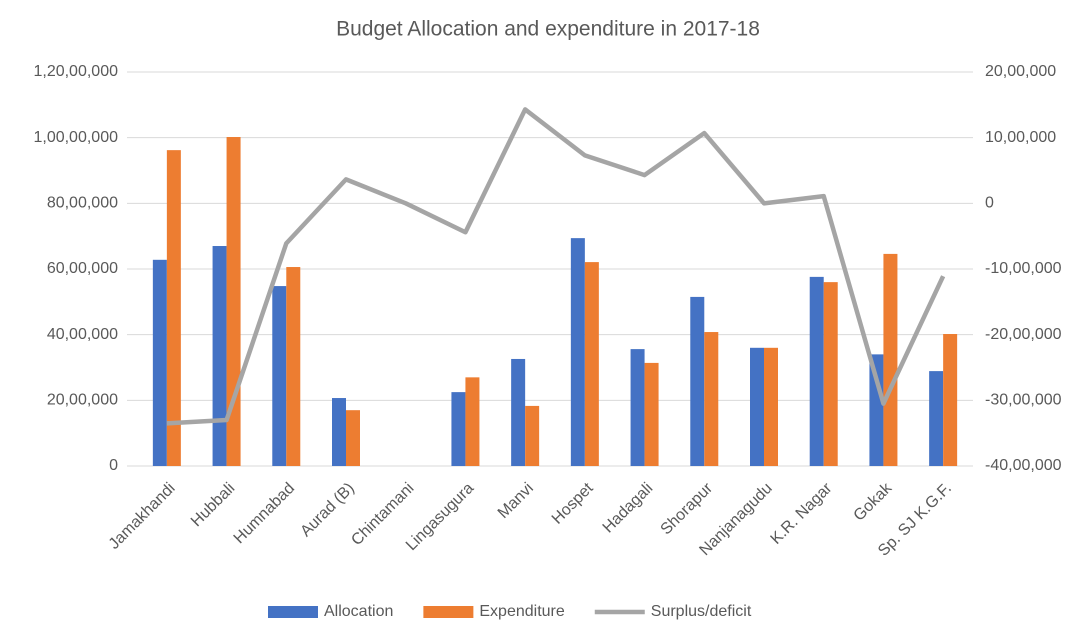  Describe the element at coordinates (1023, 268) in the screenshot. I see `y2-tick-label: -10,00,000` at that location.